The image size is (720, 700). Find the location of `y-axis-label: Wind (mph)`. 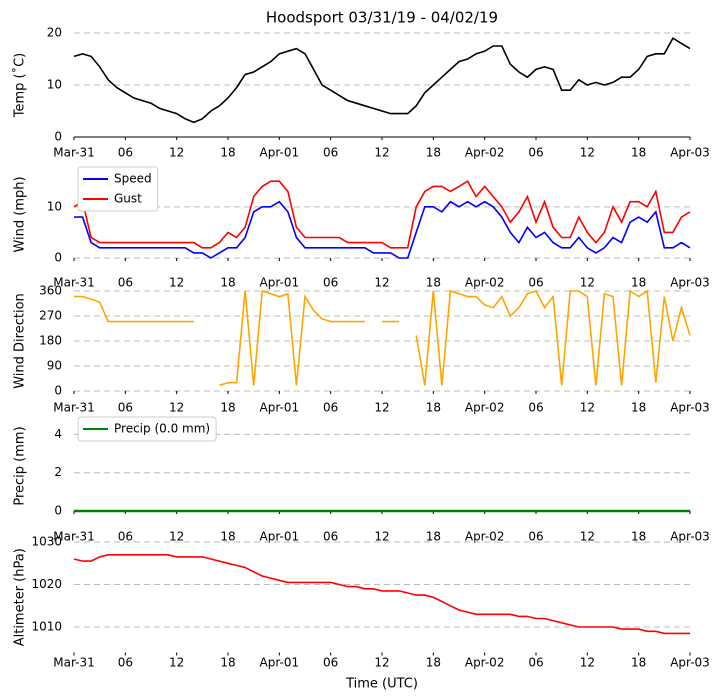

y-axis-label: Wind (mph) is located at coordinates (20, 214).